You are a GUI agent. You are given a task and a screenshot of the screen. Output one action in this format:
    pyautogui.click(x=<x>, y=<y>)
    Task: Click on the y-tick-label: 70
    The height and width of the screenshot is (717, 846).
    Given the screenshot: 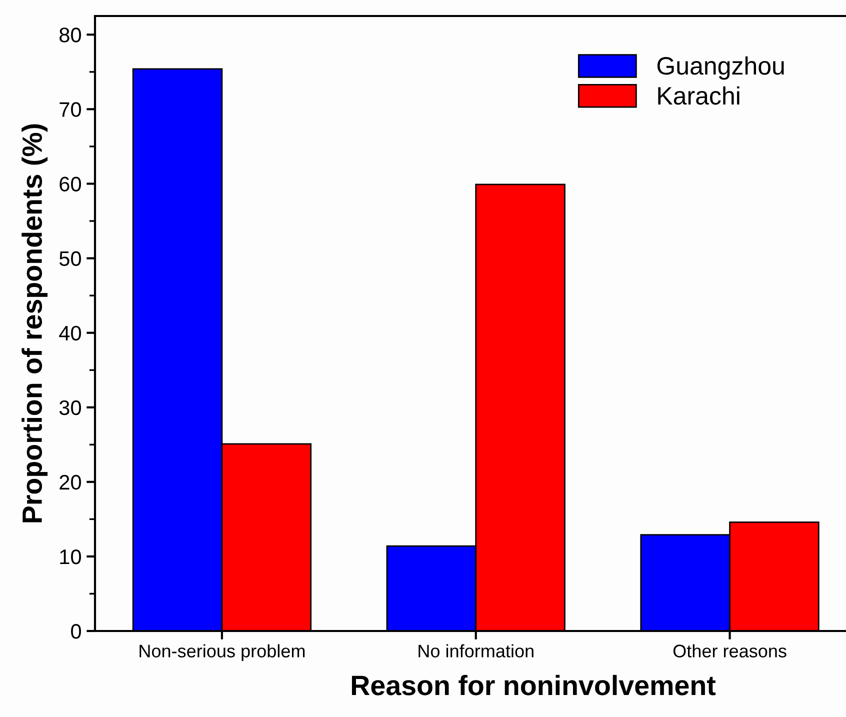 What is the action you would take?
    pyautogui.click(x=70, y=109)
    